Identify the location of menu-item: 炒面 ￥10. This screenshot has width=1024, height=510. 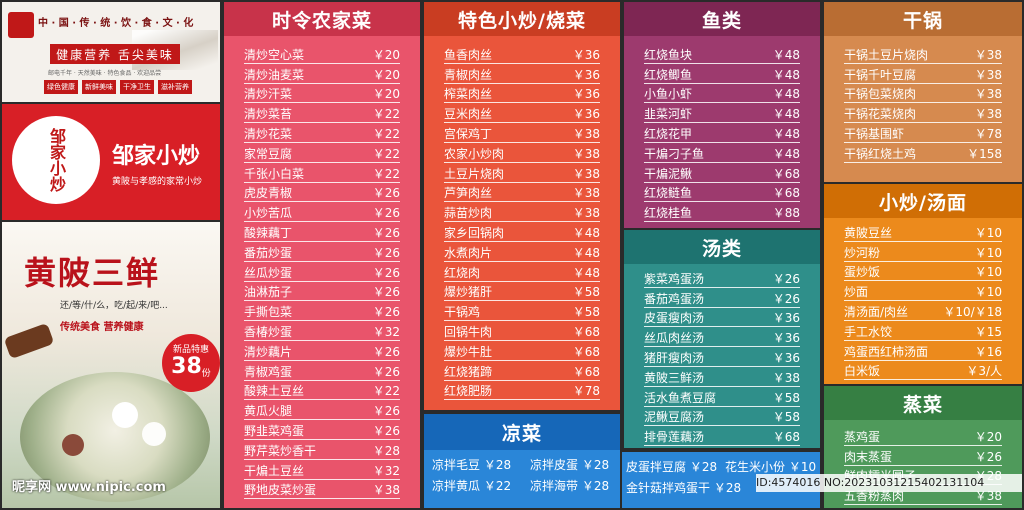
(923, 291).